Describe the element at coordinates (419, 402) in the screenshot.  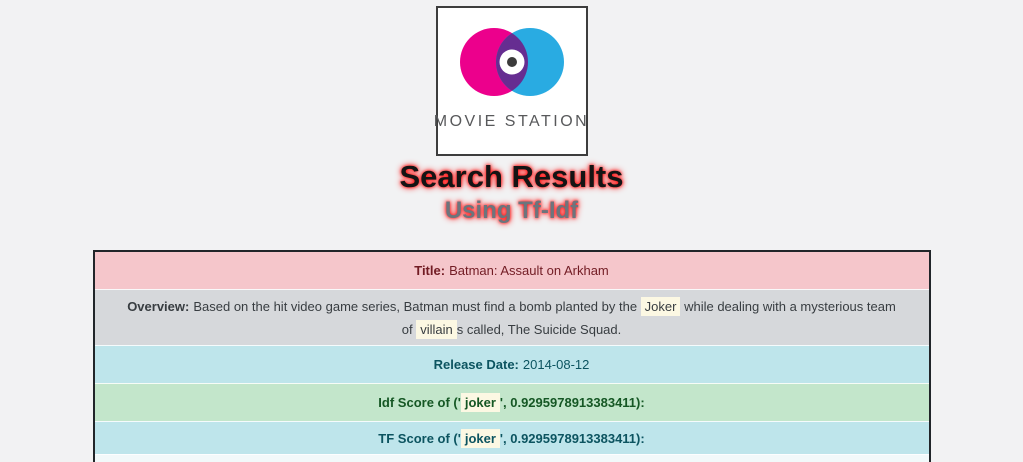
I see `idf-score-prefix: Idf Score of ('` at that location.